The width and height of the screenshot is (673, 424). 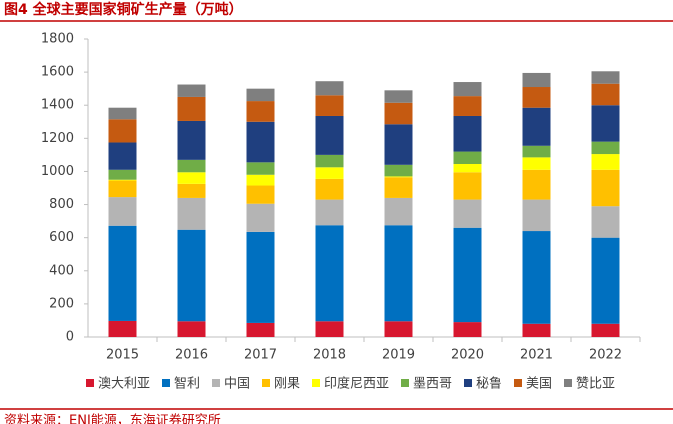 I want to click on legend-label: 刚果, so click(x=287, y=384).